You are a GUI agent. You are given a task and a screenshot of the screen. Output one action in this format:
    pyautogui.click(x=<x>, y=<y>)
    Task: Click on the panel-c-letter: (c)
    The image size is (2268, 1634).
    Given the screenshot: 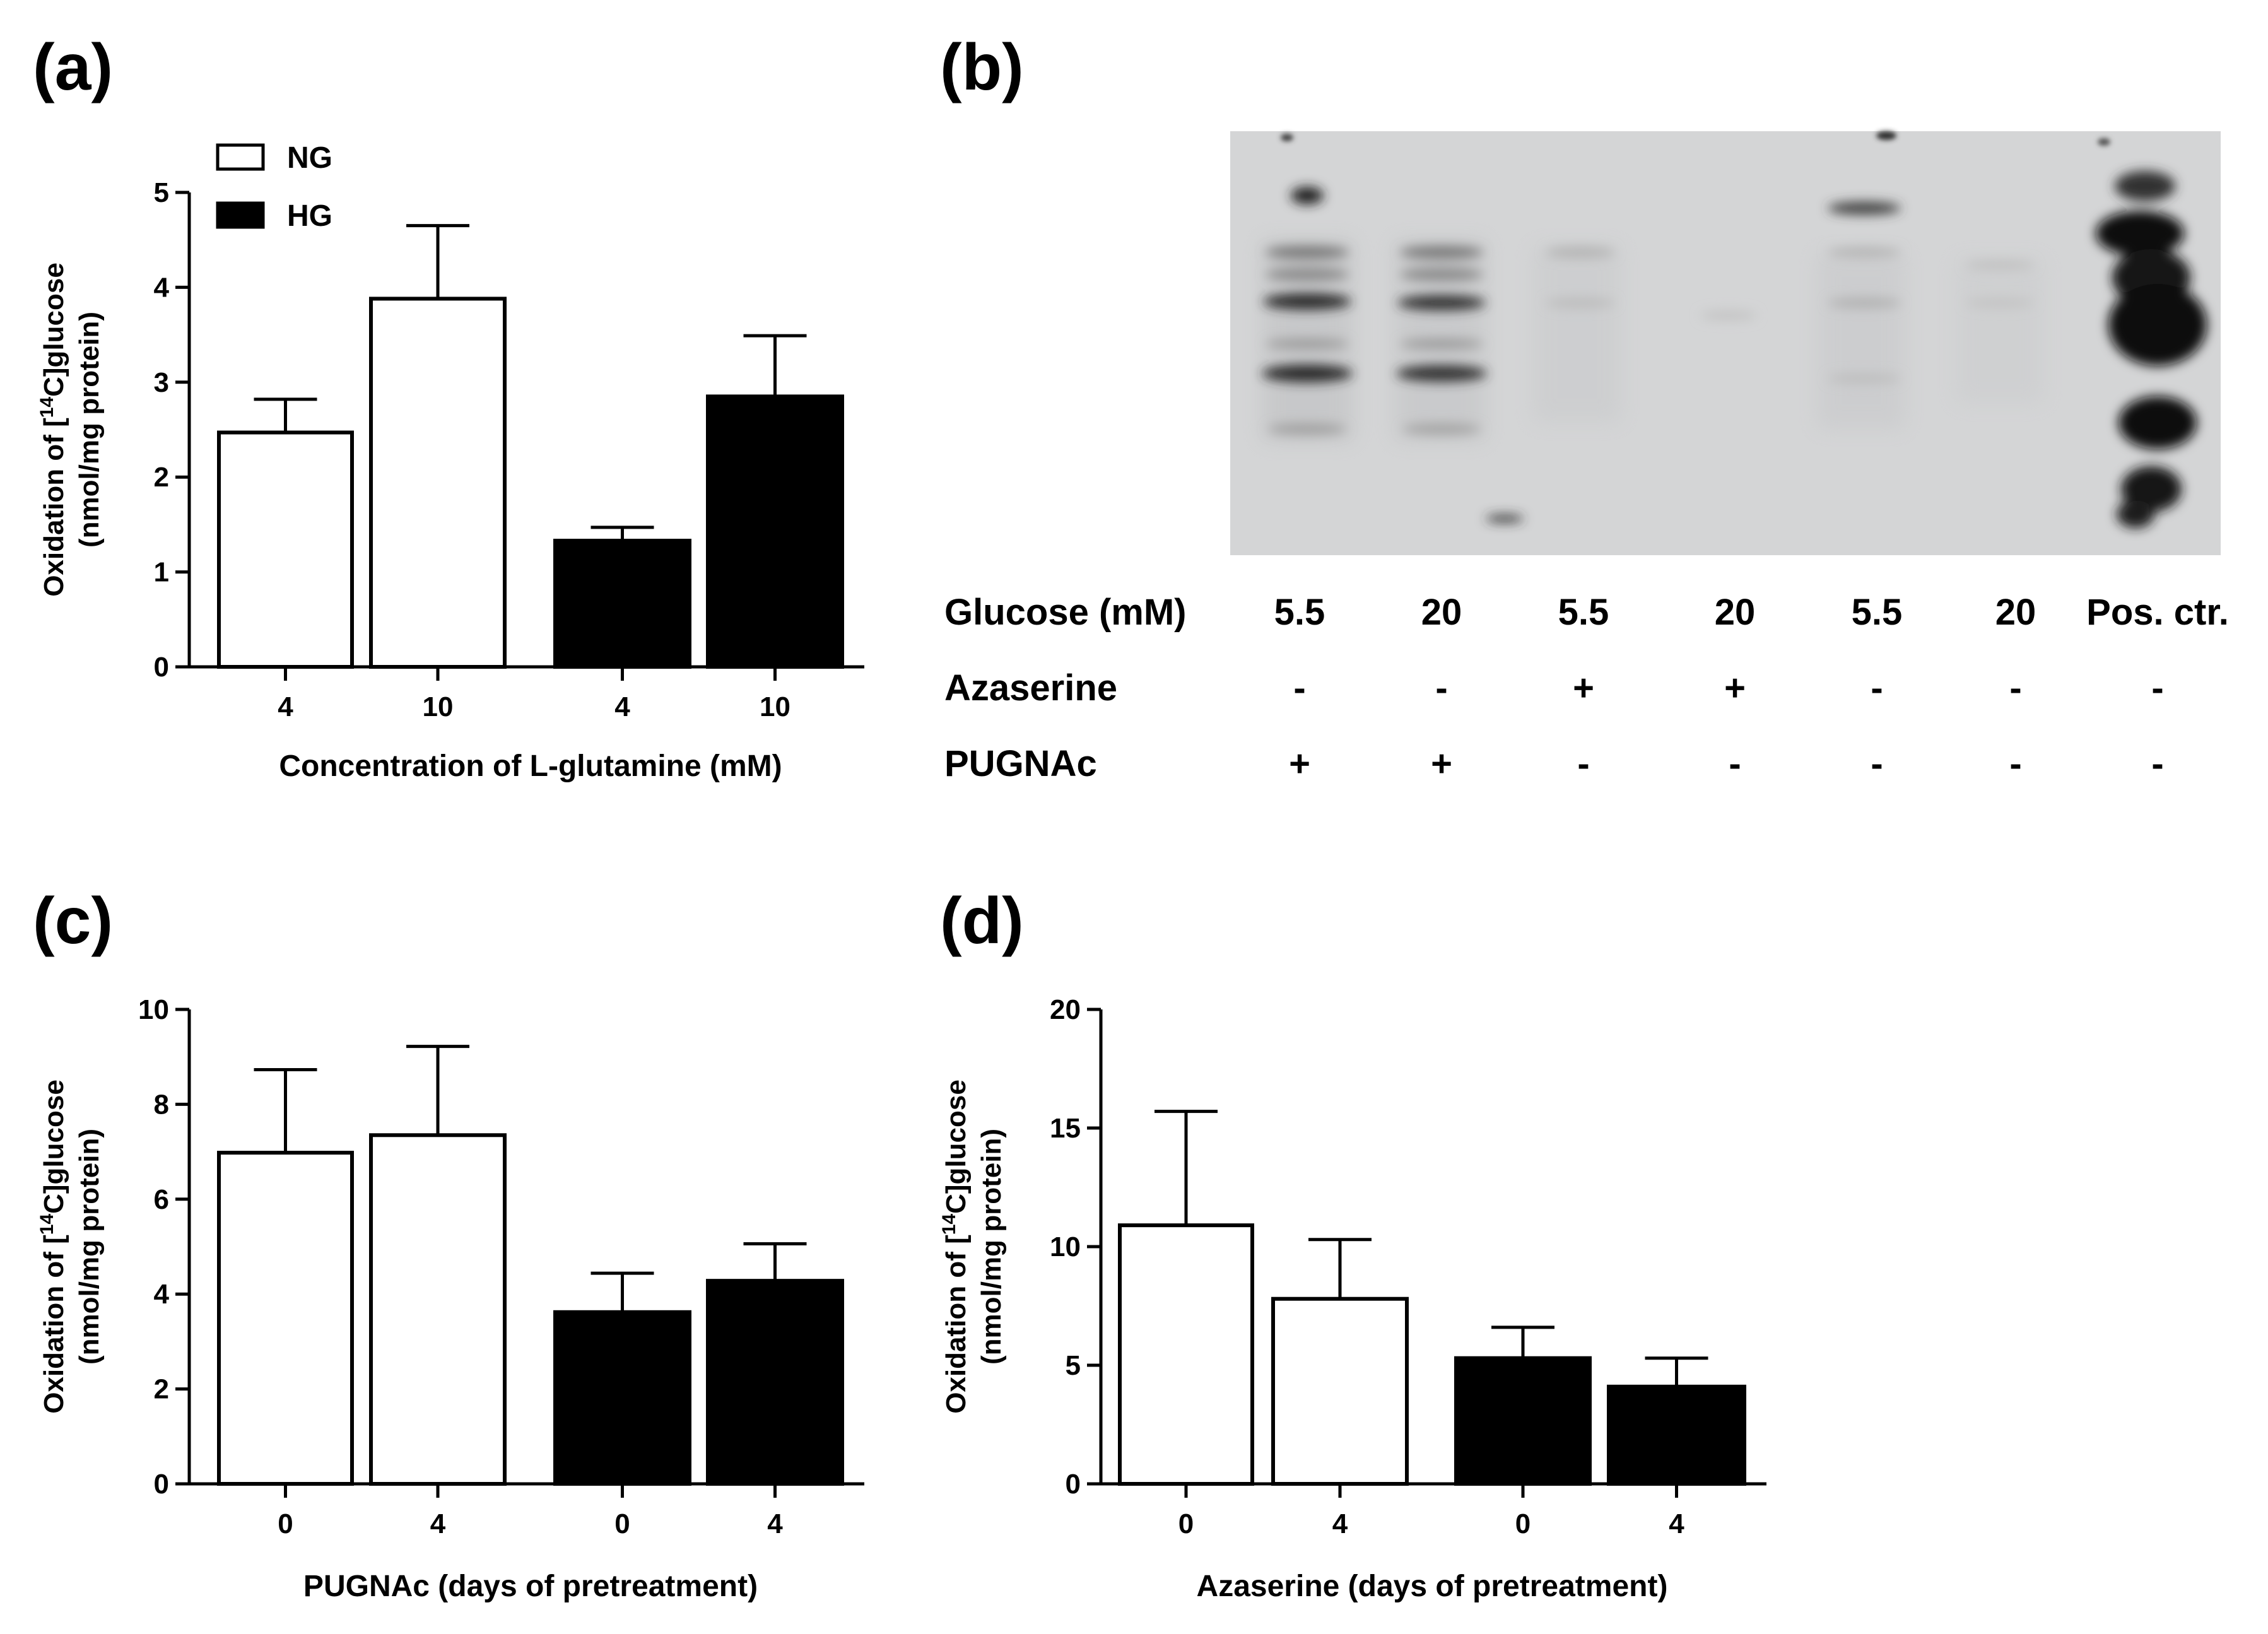 What is the action you would take?
    pyautogui.click(x=73, y=922)
    